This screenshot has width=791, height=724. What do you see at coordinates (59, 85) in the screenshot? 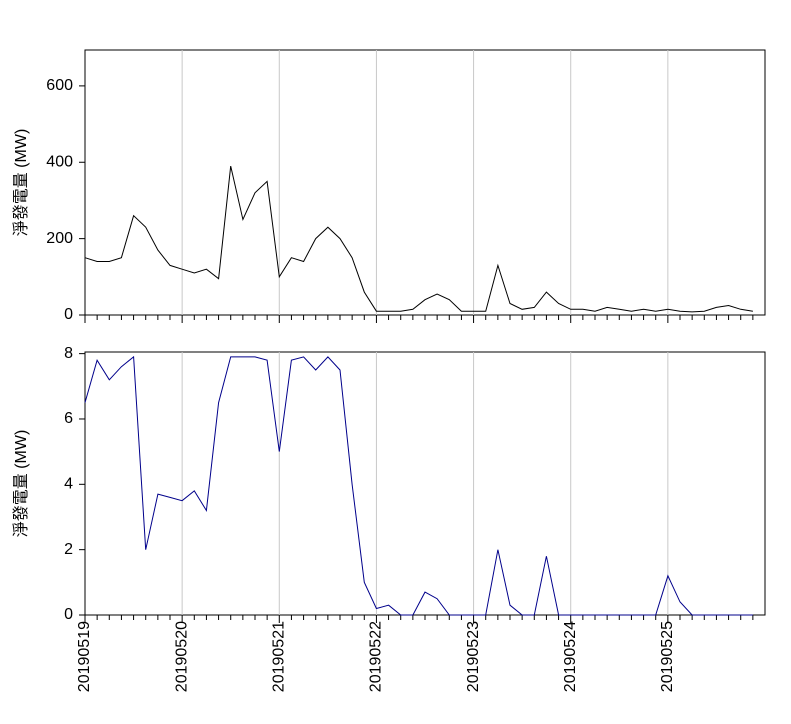
I see `y-tick-label: 600` at bounding box center [59, 85].